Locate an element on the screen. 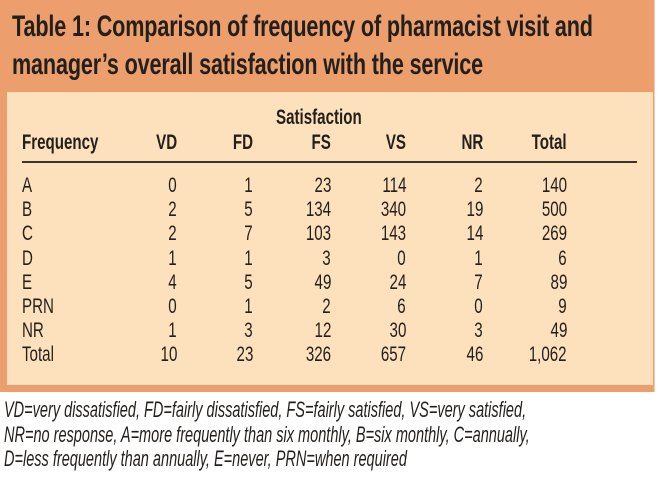  row-label: C is located at coordinates (27, 233).